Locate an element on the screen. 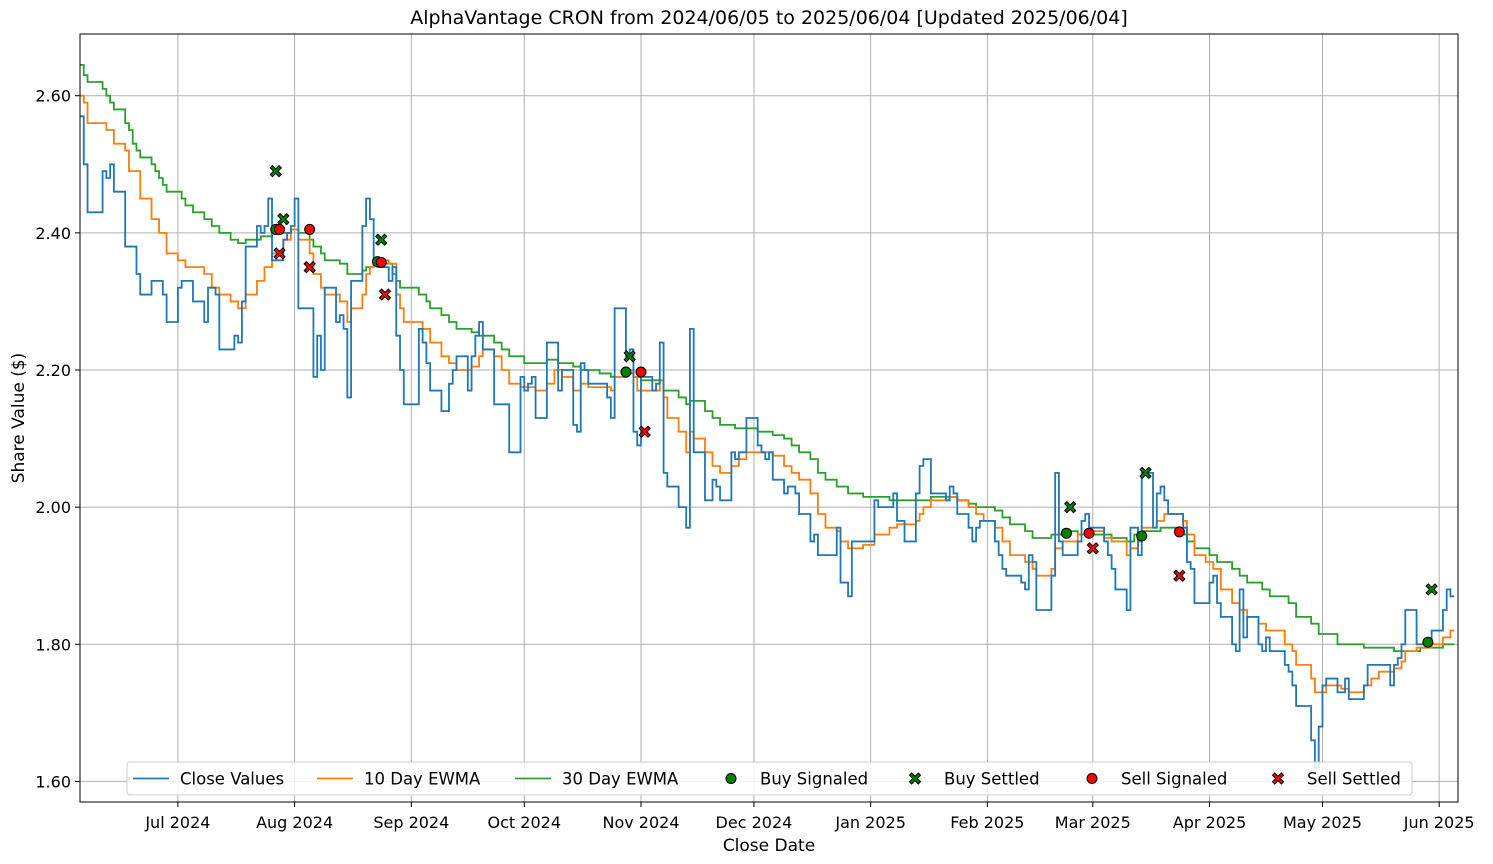  legend-sell-settled-swatch is located at coordinates (1278, 778).